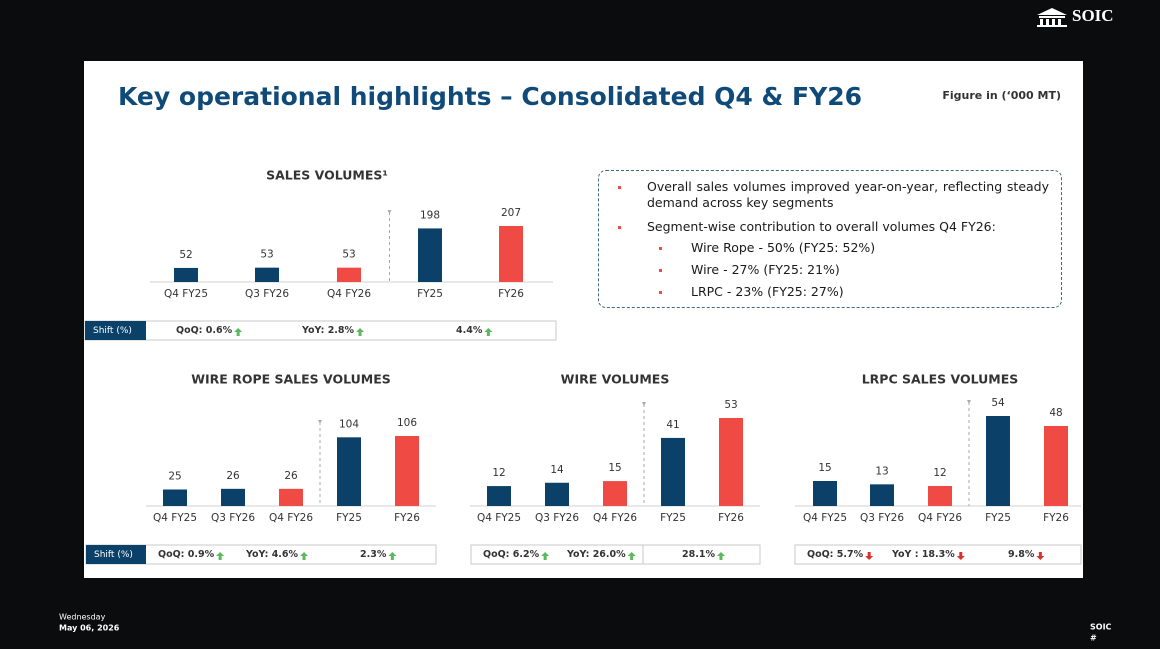  Describe the element at coordinates (272, 554) in the screenshot. I see `shift-item: YoY: 4.6%` at that location.